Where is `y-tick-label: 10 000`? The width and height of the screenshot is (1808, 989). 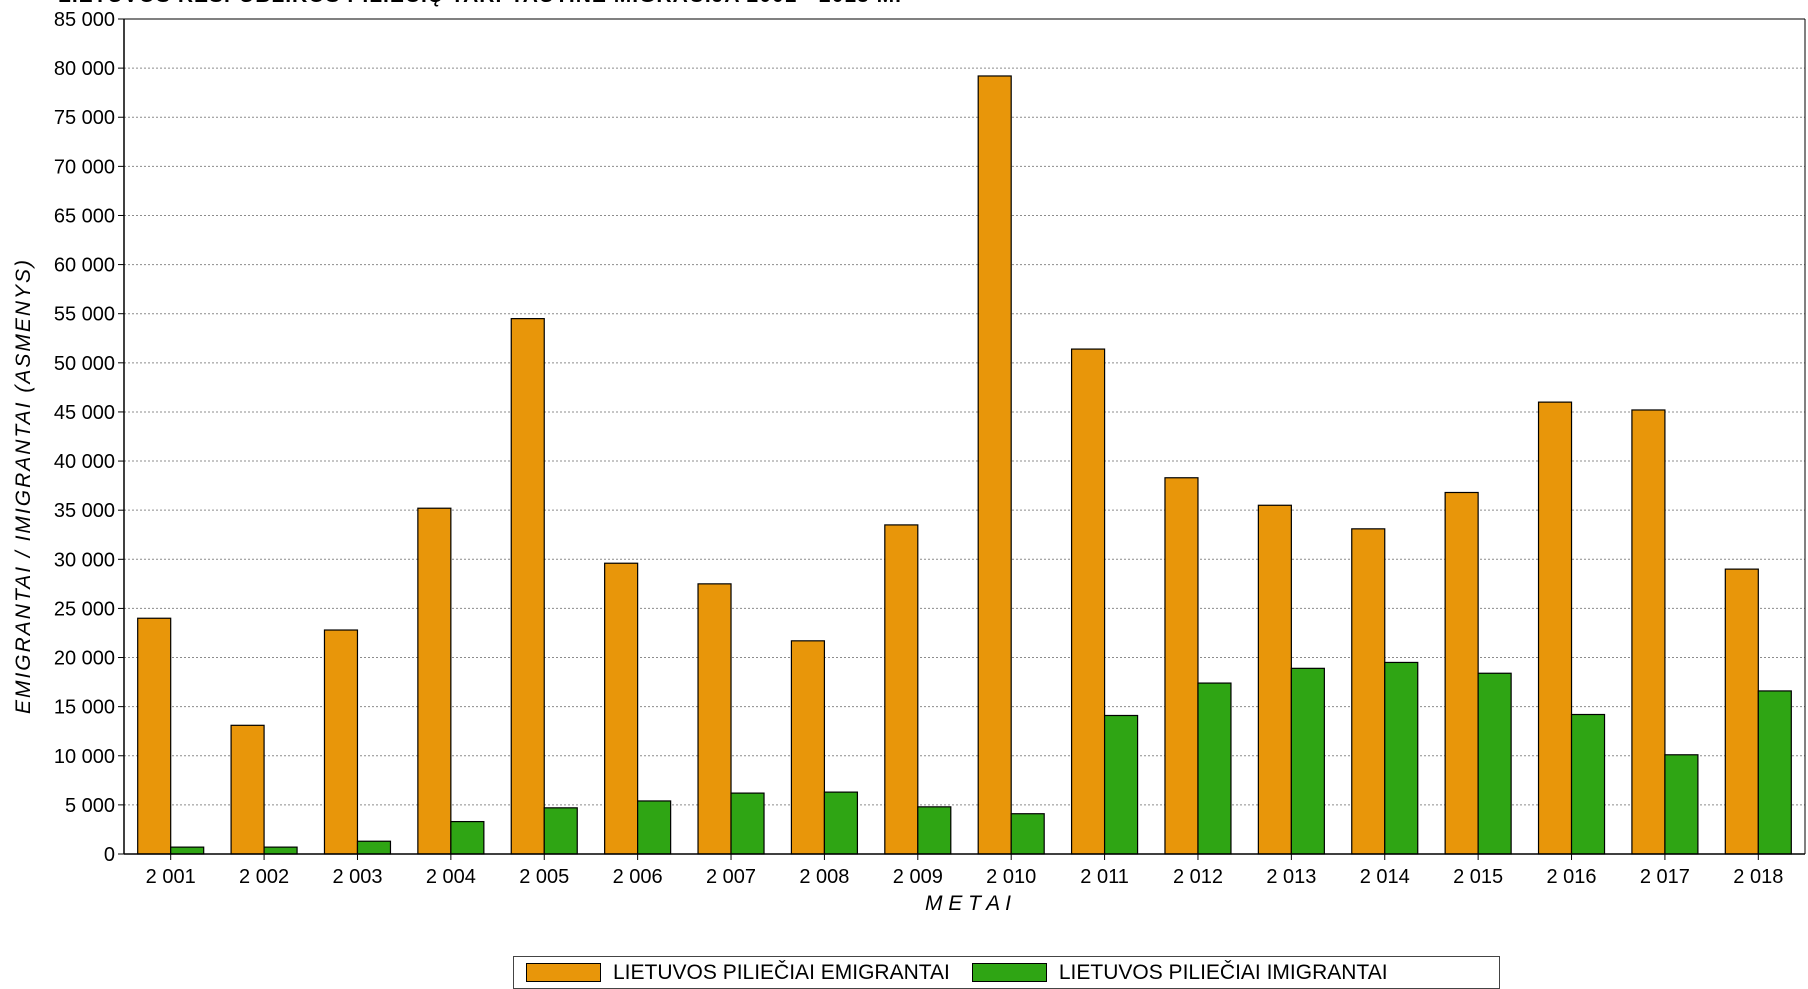
y-tick-label: 10 000 is located at coordinates (84, 757).